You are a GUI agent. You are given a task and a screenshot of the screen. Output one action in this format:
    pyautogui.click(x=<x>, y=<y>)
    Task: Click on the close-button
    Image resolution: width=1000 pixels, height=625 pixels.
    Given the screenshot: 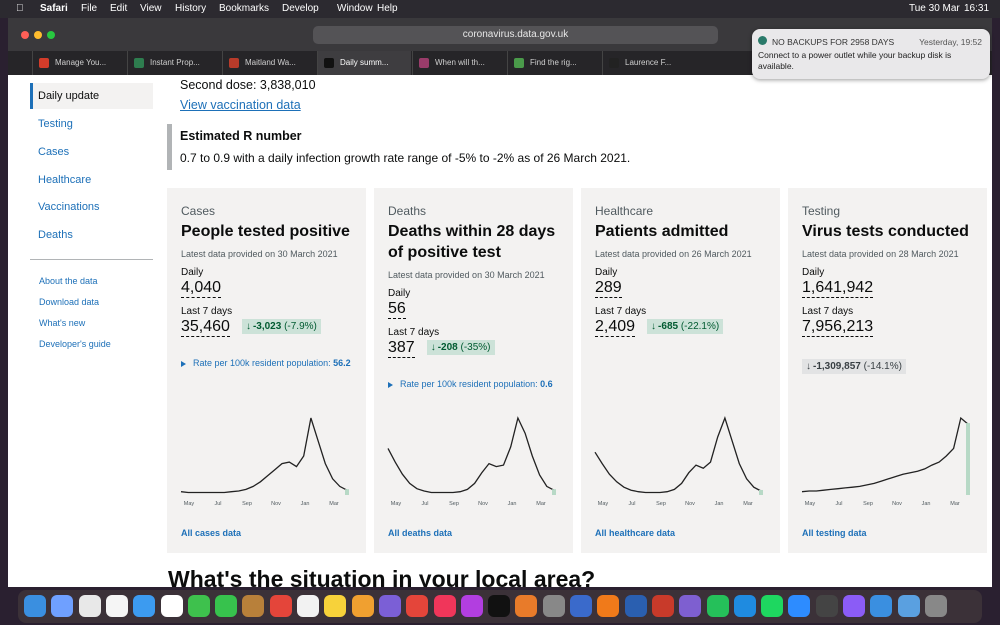 What is the action you would take?
    pyautogui.click(x=25, y=35)
    